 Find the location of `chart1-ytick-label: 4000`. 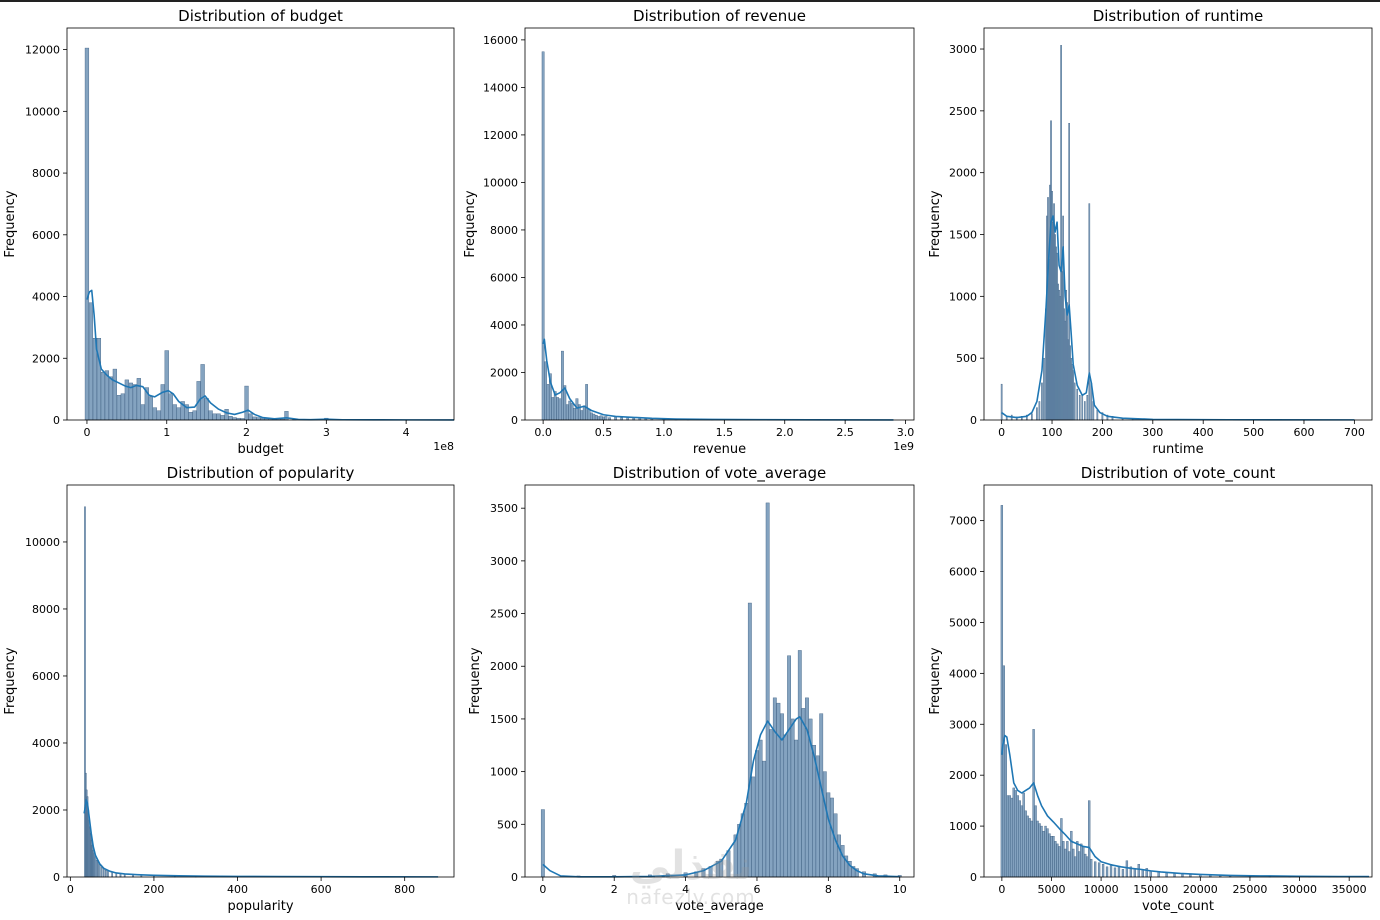

chart1-ytick-label: 4000 is located at coordinates (46, 297).